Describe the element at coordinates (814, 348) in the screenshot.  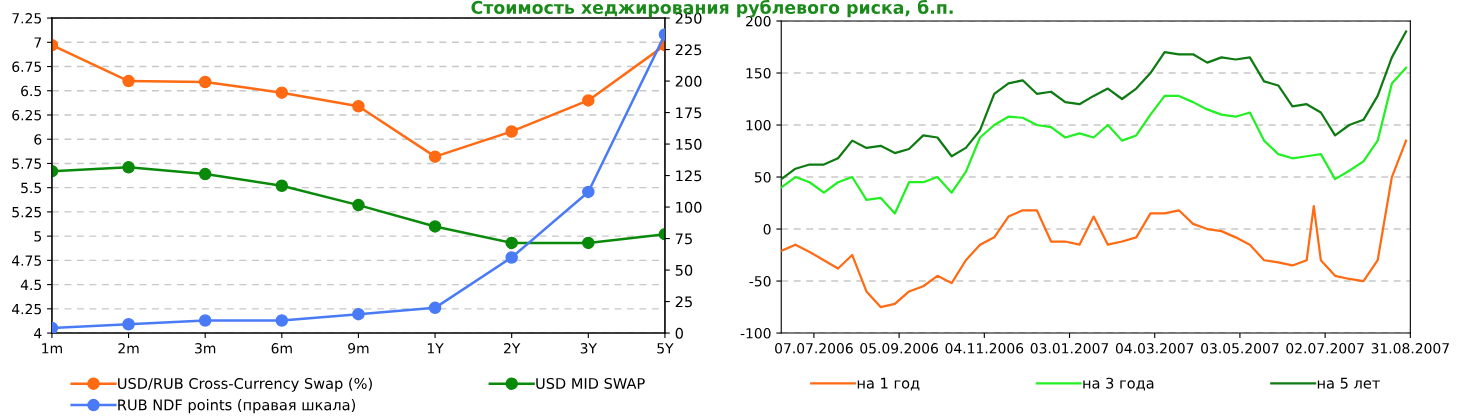
I see `x-tick-label: 07.07.2006` at that location.